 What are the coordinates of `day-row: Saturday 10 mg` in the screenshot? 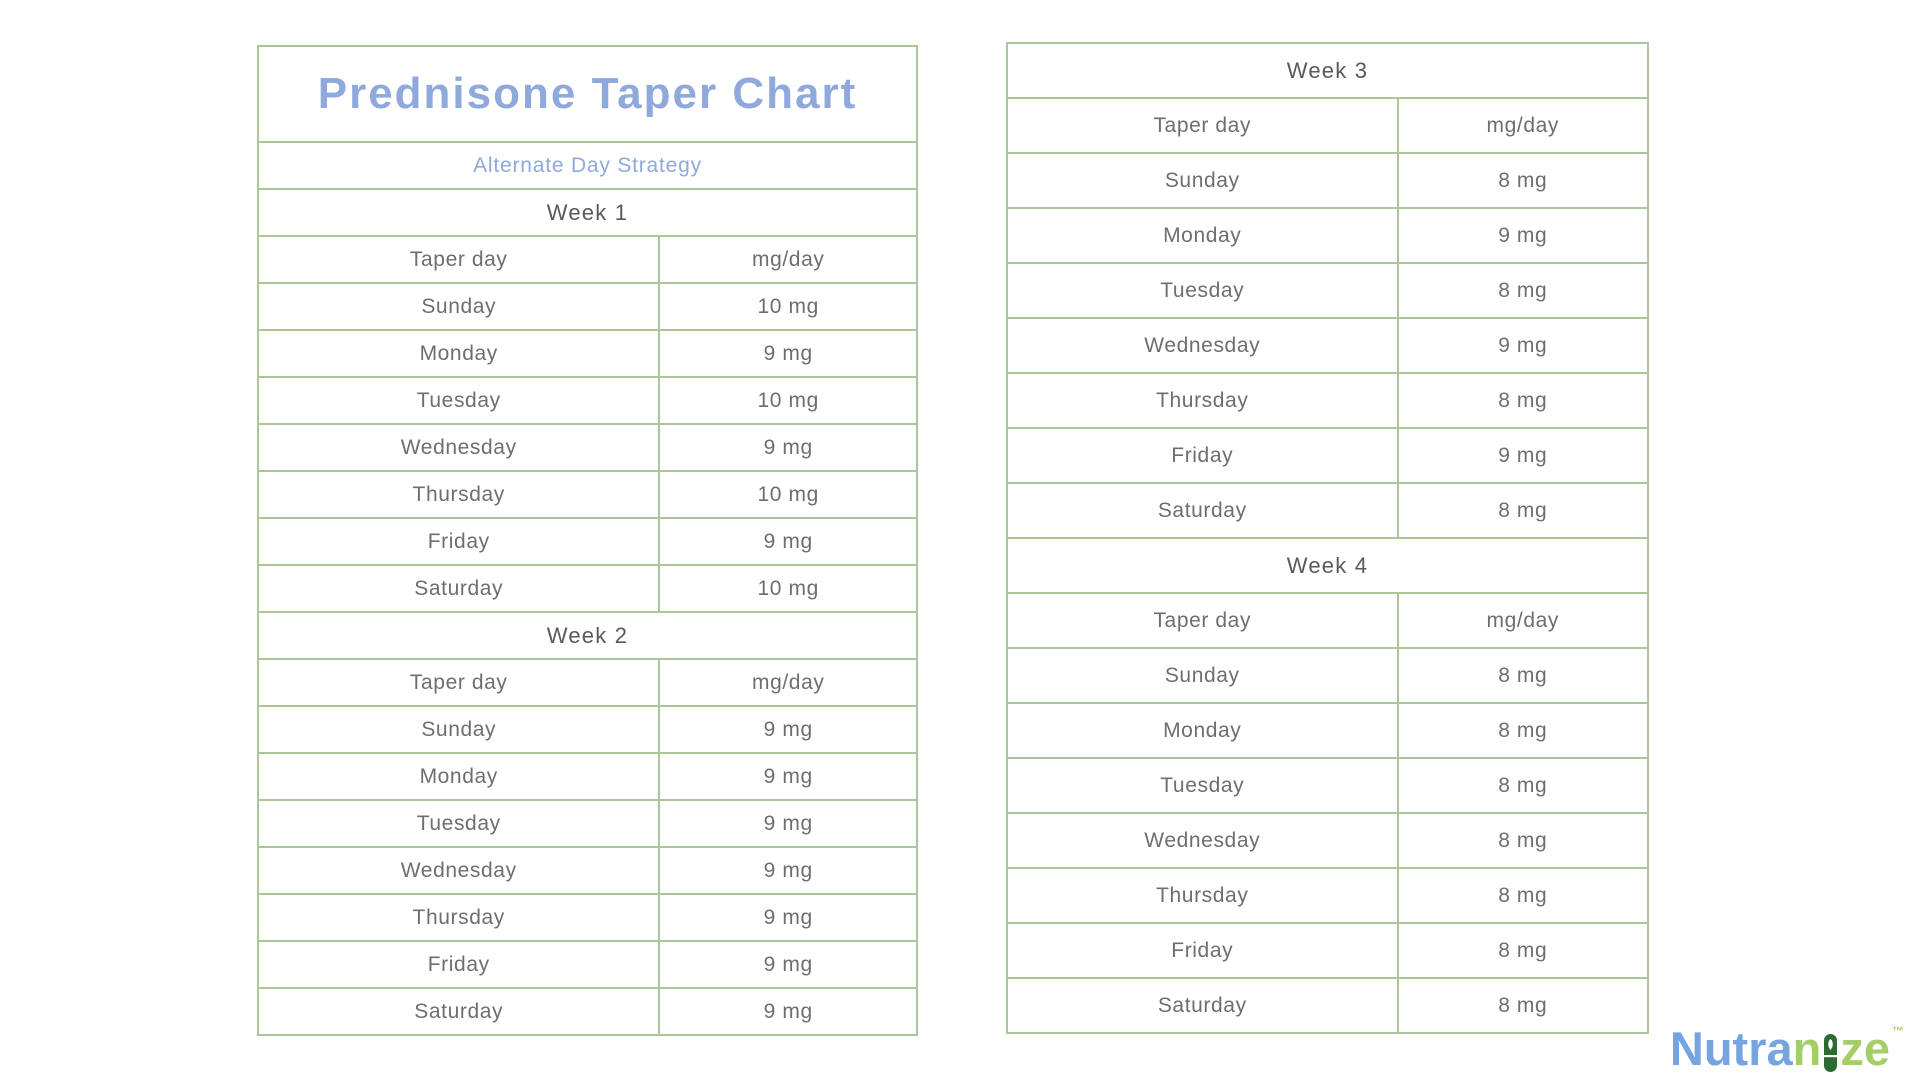 It's located at (587, 587).